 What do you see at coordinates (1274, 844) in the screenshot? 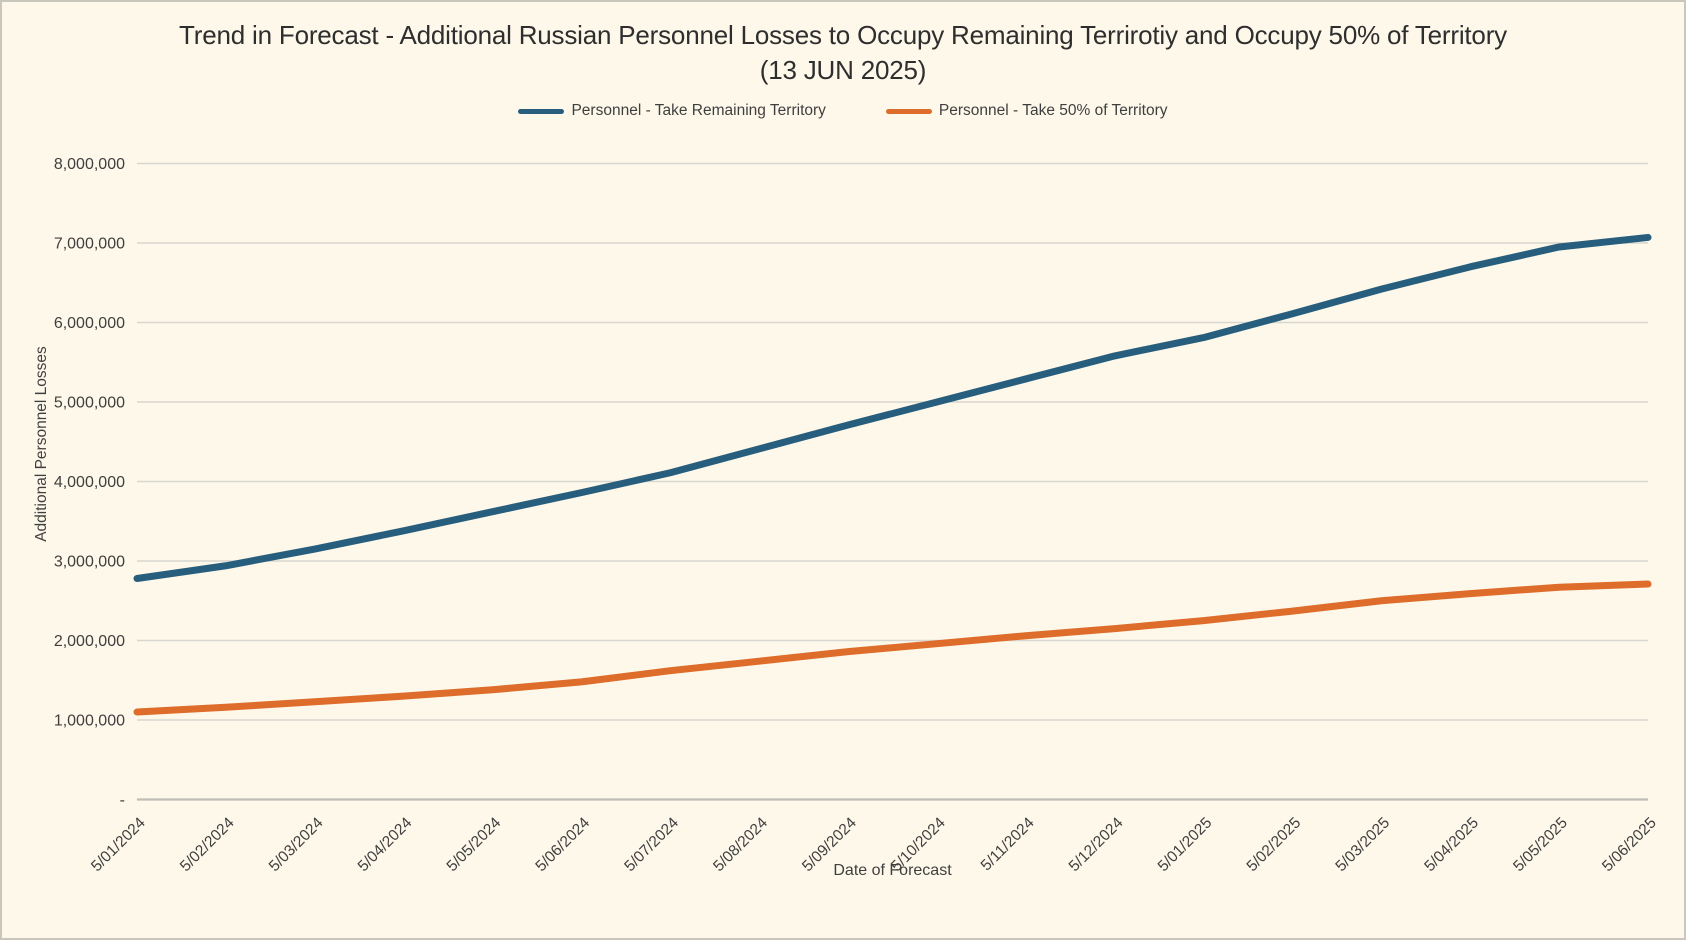
I see `x-tick-label: 5/02/2025` at bounding box center [1274, 844].